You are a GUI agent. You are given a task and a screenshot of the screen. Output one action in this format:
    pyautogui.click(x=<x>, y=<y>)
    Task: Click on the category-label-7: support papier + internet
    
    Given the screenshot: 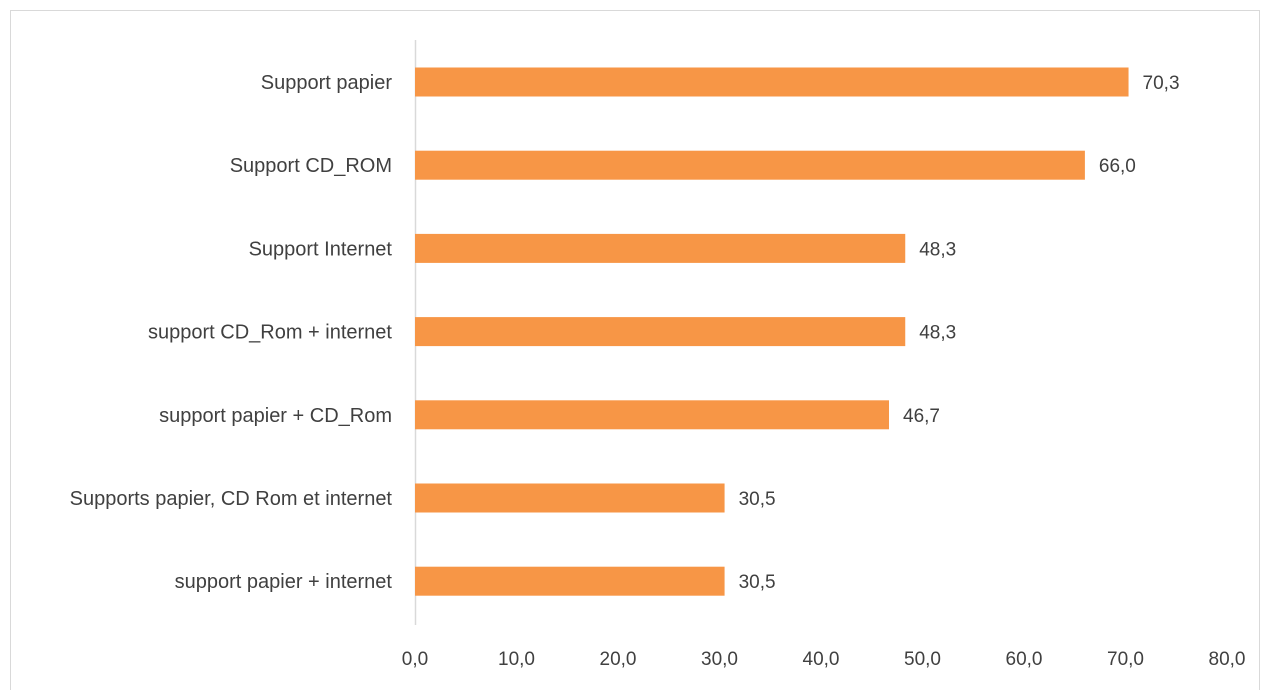 What is the action you would take?
    pyautogui.click(x=284, y=582)
    